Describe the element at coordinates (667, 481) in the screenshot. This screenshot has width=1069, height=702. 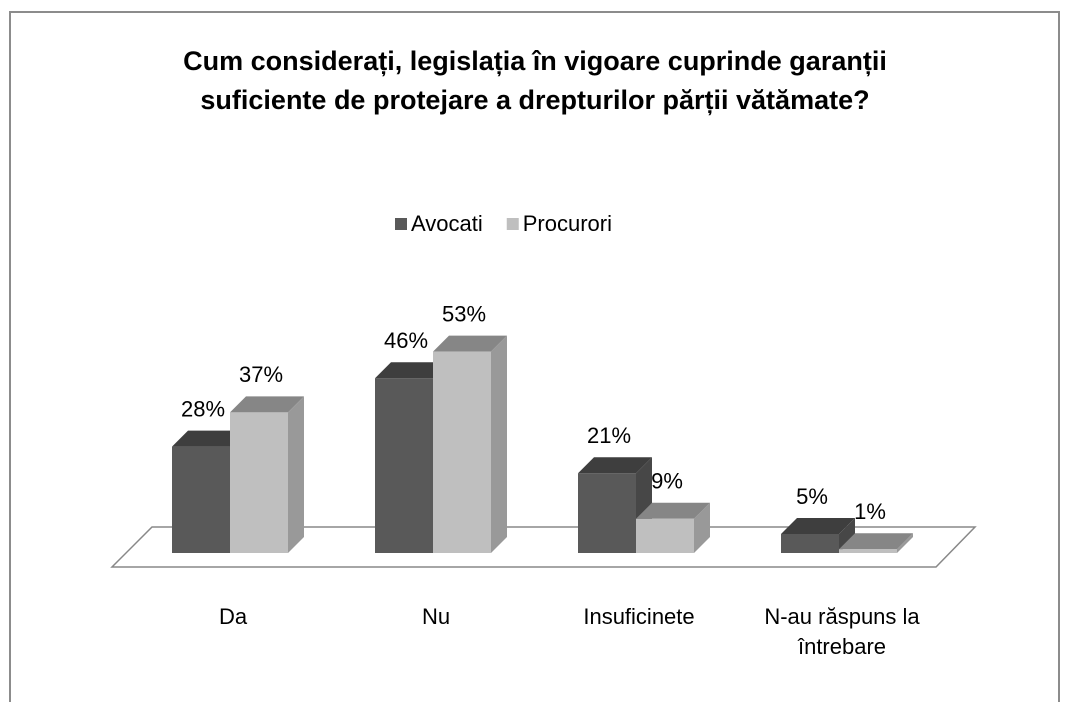
I see `value-label: 9%` at that location.